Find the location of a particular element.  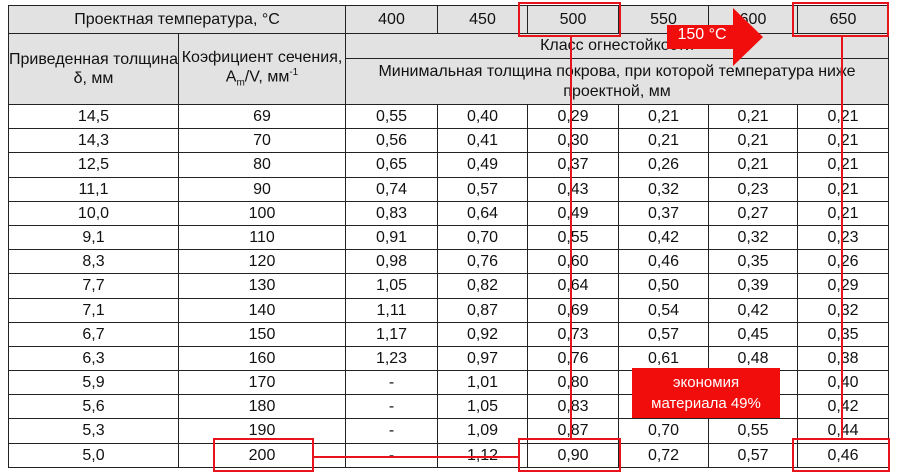

value-cell: 0,46 is located at coordinates (843, 455).